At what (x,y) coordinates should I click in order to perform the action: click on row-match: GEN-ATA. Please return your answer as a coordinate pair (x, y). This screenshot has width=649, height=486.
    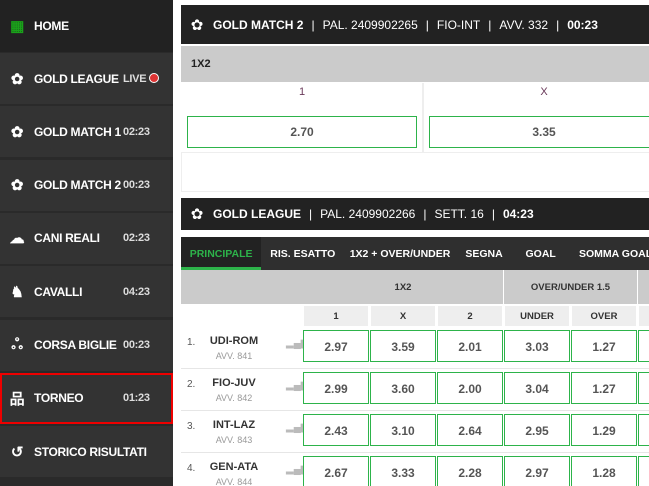
    Looking at the image, I should click on (234, 467).